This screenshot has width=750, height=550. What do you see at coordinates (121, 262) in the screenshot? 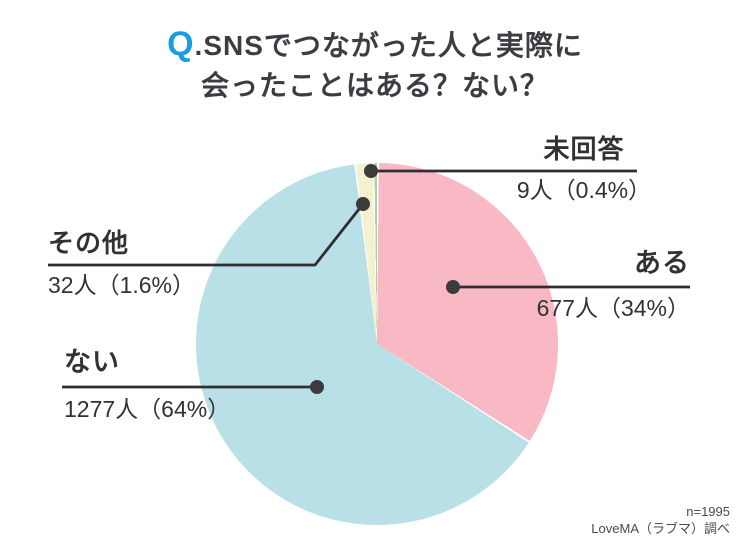
I see `callout-sonota: その他 32人（1.6%）` at bounding box center [121, 262].